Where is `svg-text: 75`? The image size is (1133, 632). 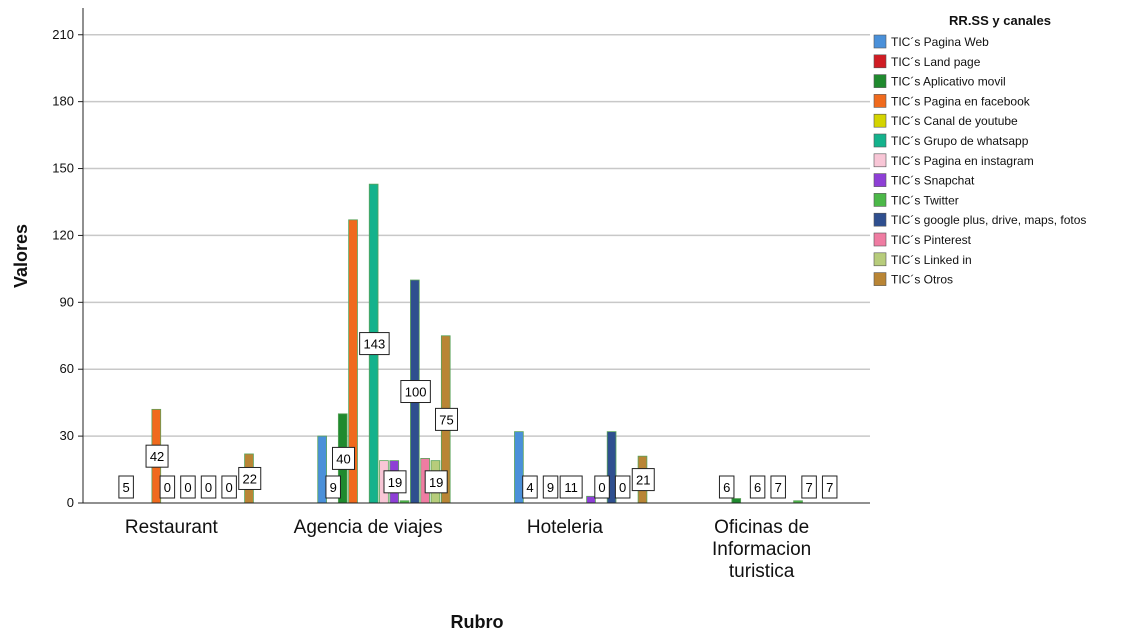
svg-text: 75 is located at coordinates (446, 419).